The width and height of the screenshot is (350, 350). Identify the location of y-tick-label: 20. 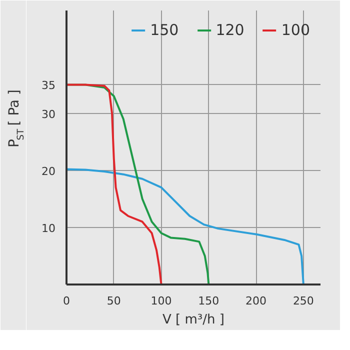
(49, 171).